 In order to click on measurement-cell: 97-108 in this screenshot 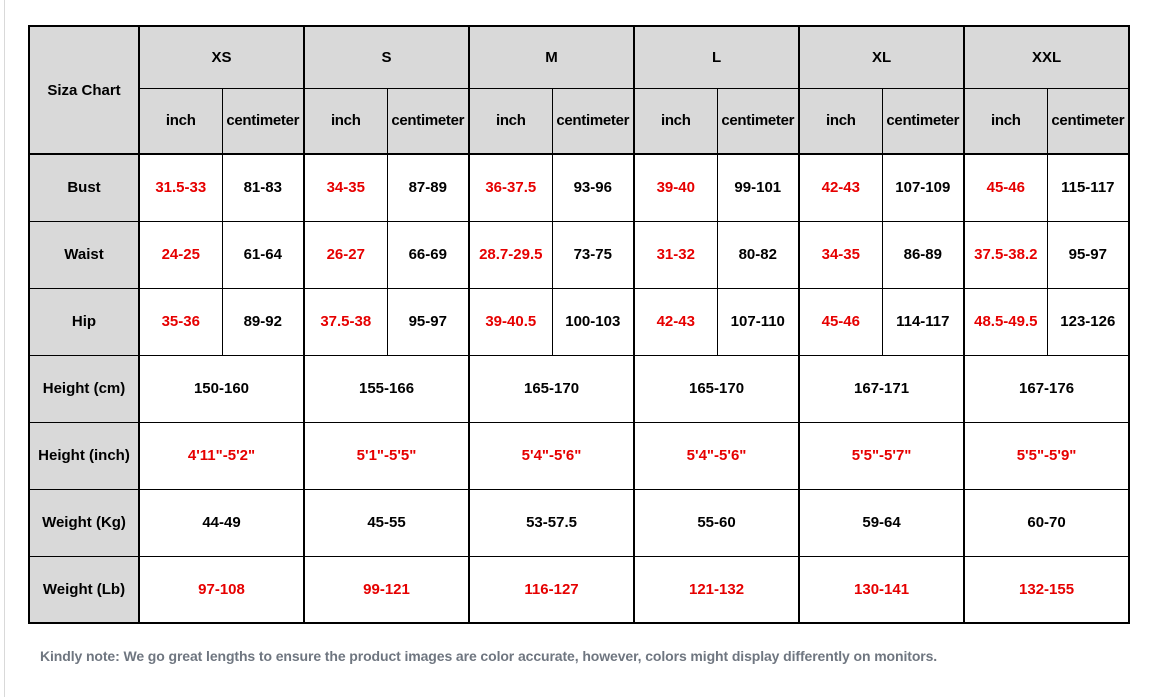, I will do `click(221, 589)`.